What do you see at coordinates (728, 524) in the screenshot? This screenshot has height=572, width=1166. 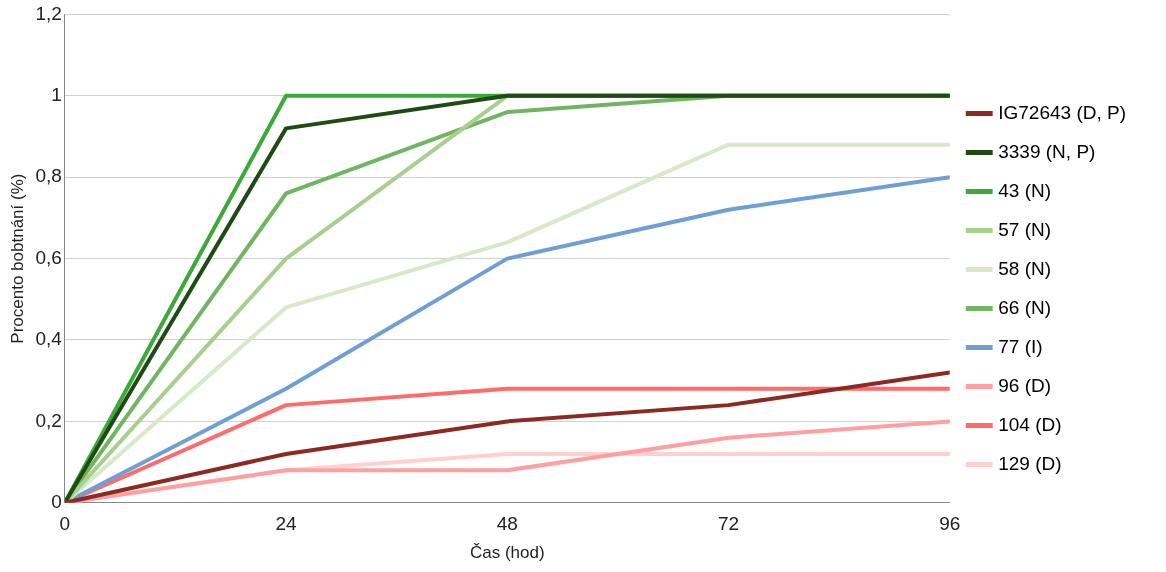 I see `x-tick-label: 72` at bounding box center [728, 524].